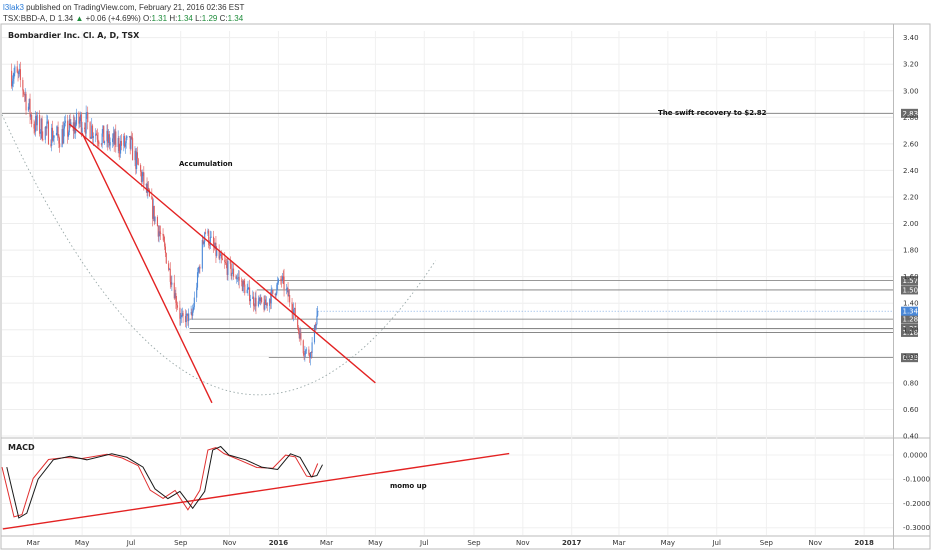 This screenshot has height=550, width=932. I want to click on level-tag, so click(909, 332).